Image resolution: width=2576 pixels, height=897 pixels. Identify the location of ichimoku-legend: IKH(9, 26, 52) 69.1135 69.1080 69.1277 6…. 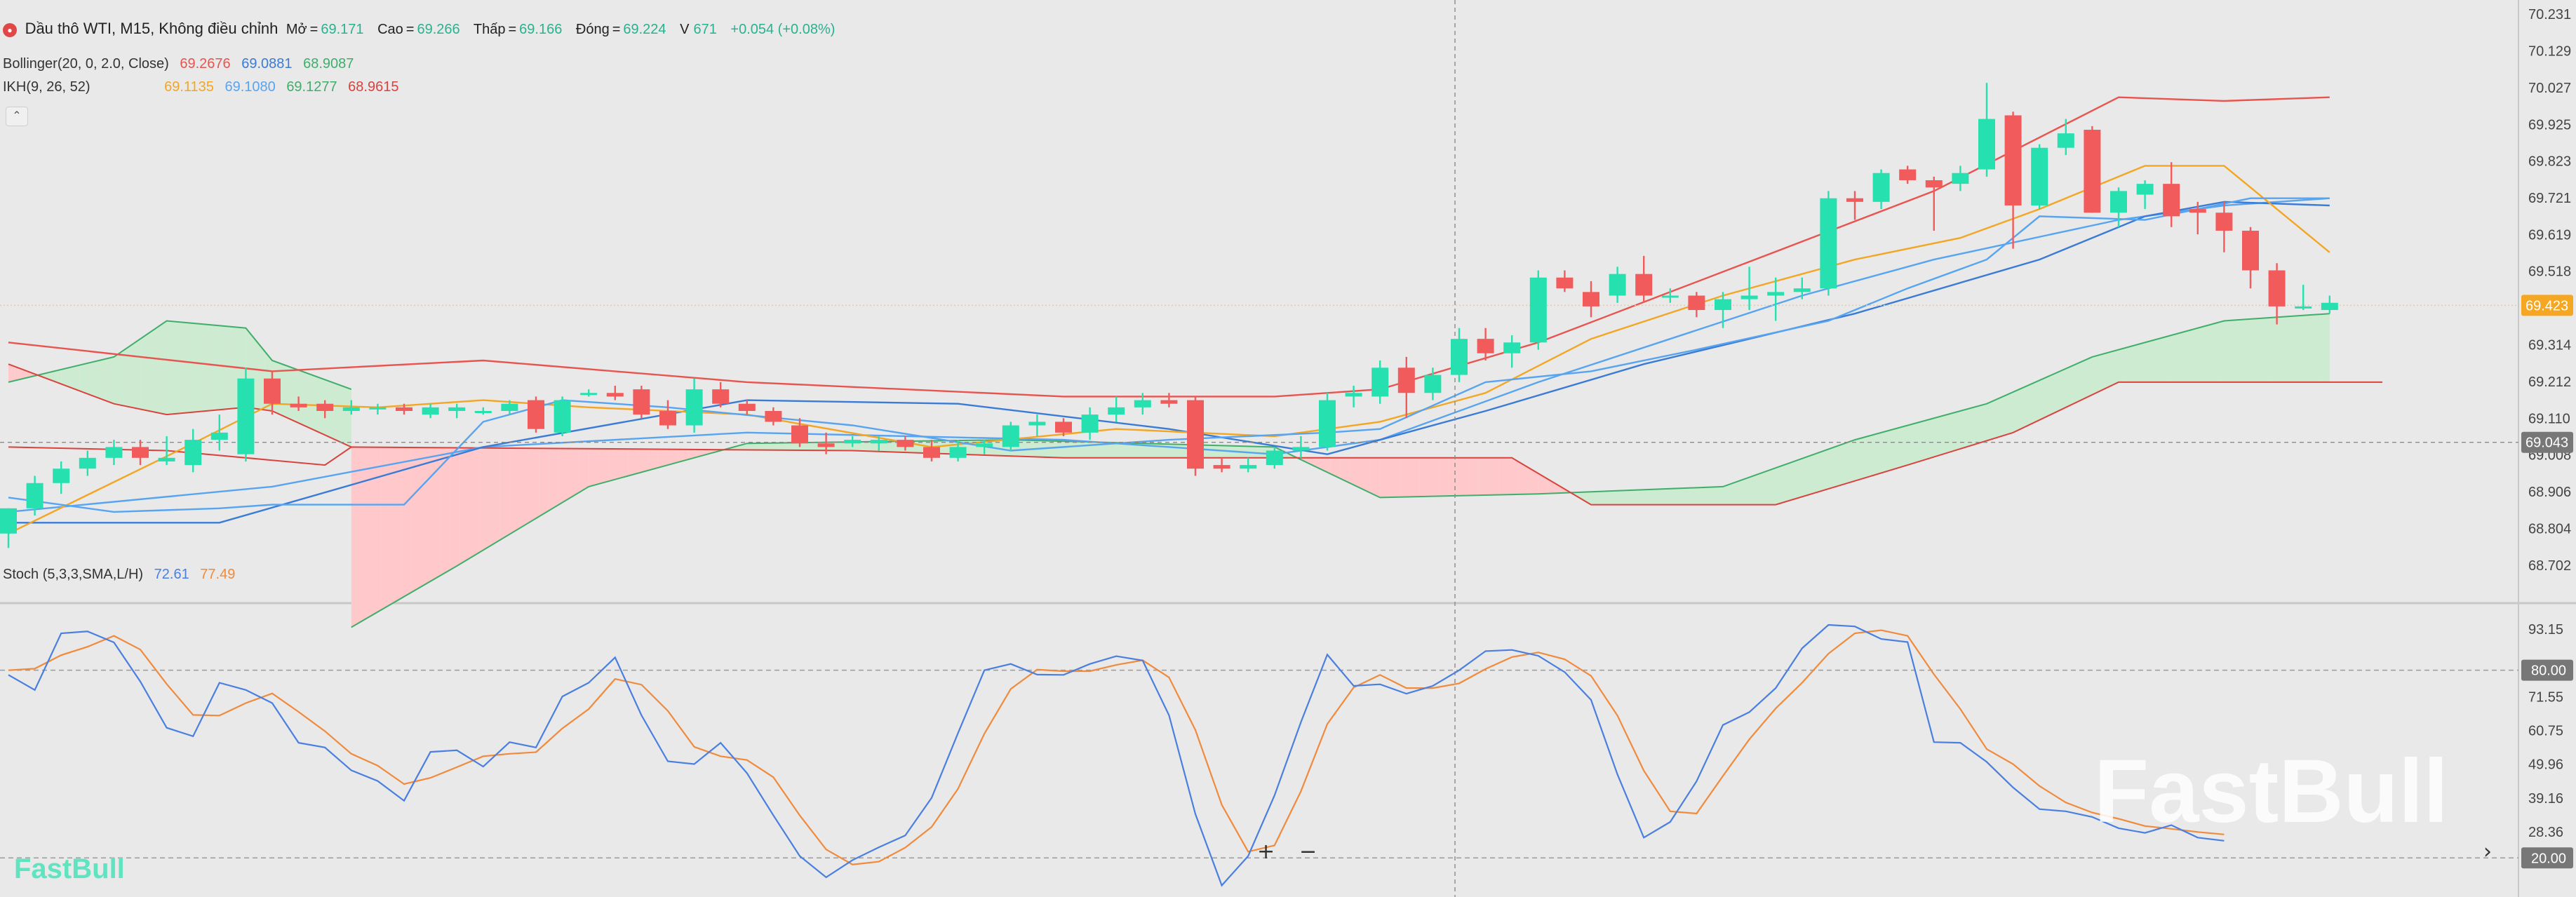
(204, 87).